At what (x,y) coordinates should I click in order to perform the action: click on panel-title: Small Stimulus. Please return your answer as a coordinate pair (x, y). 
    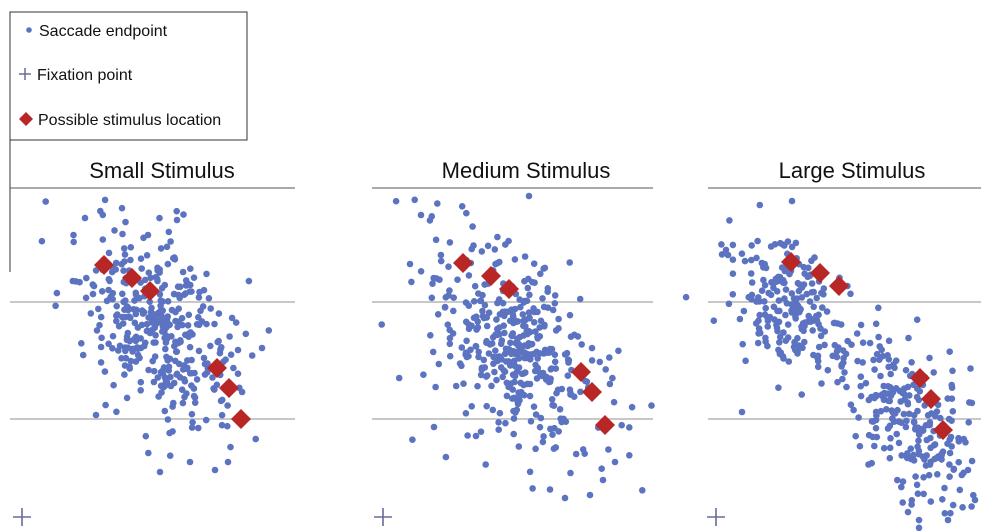
    Looking at the image, I should click on (161, 170).